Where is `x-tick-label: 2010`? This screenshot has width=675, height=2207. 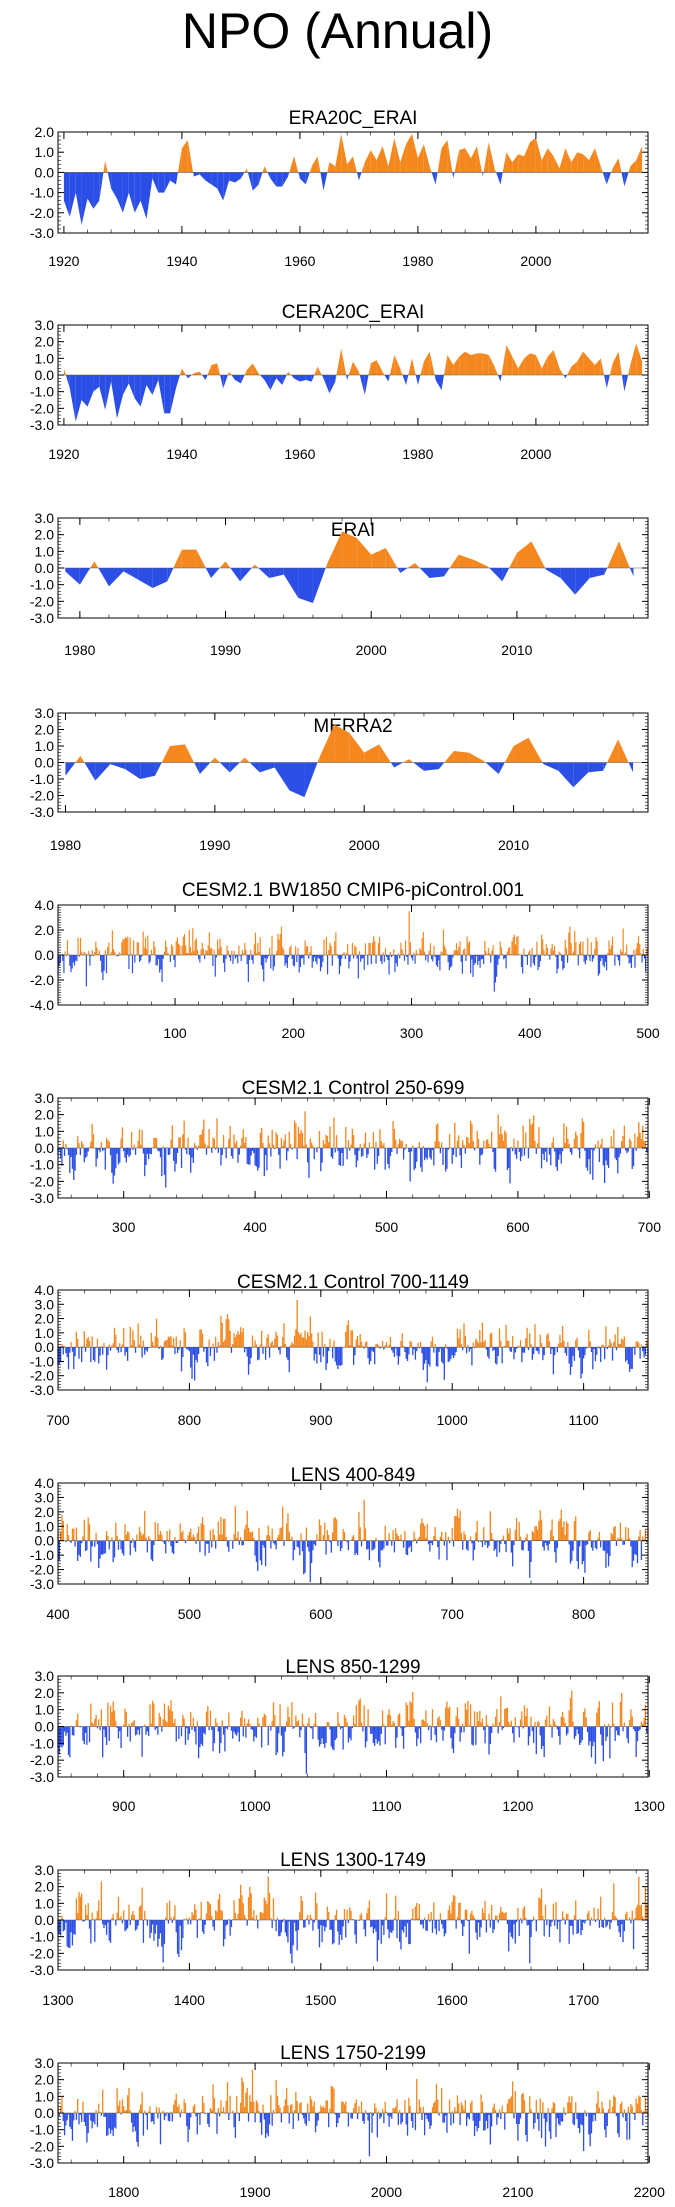 x-tick-label: 2010 is located at coordinates (513, 845).